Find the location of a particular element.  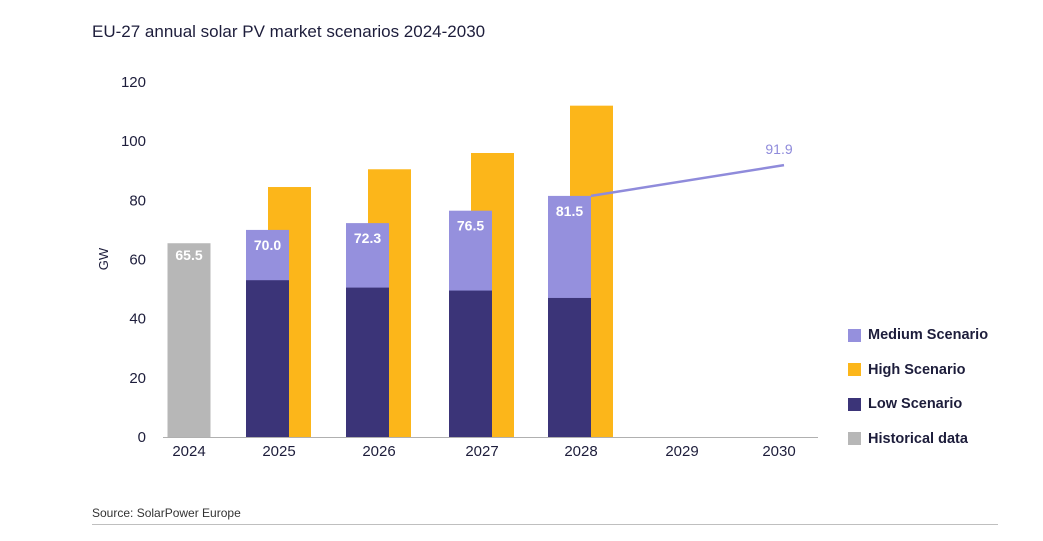

y-tick-label: 0 is located at coordinates (142, 437).